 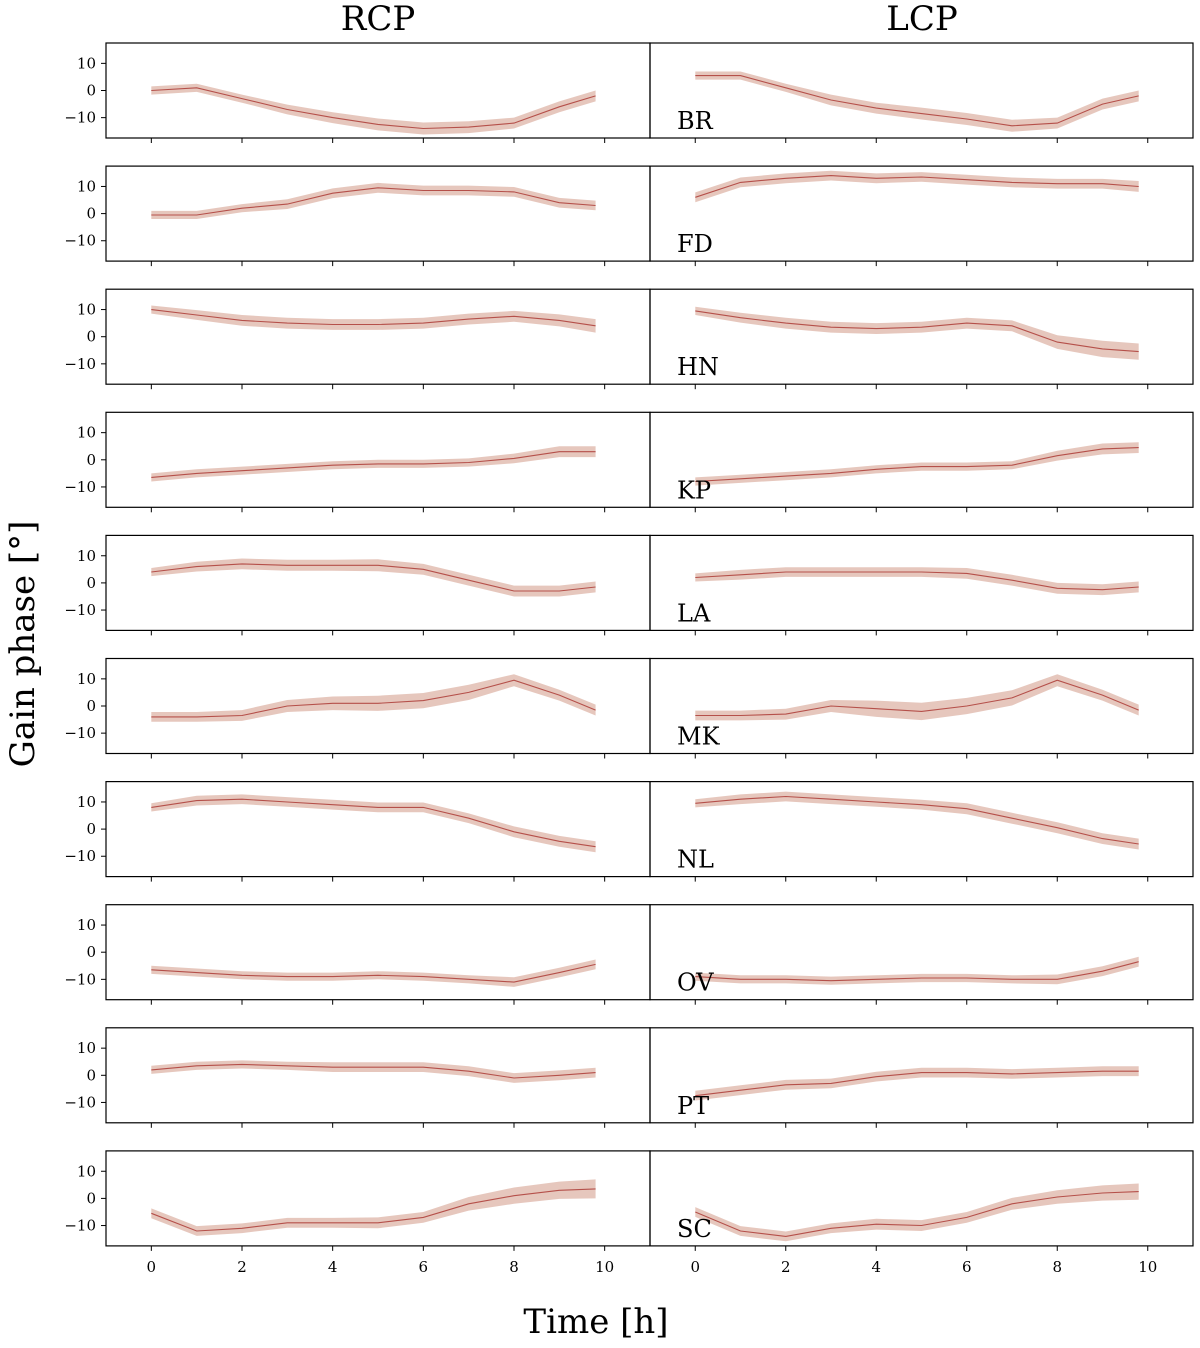 I want to click on column-title-rcp: RCP, so click(x=378, y=19).